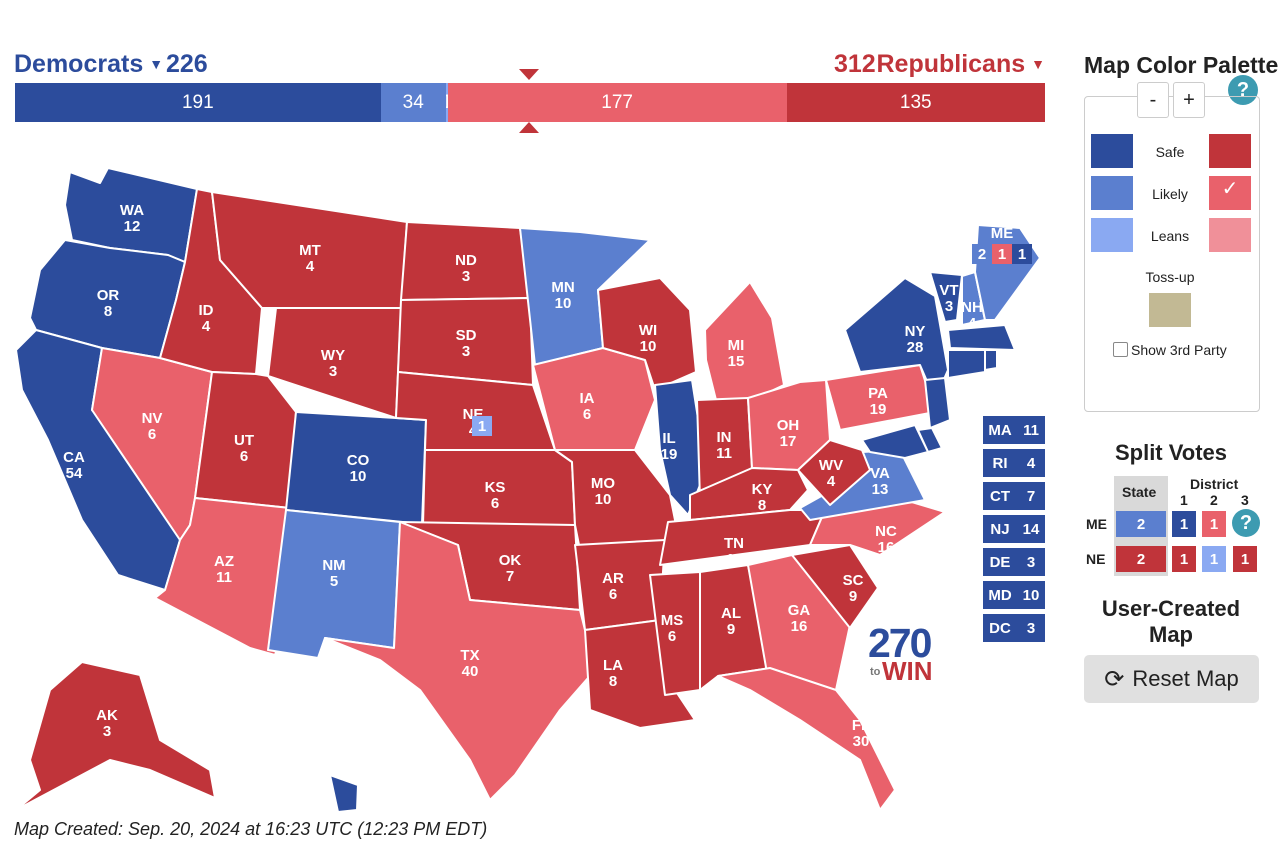 The width and height of the screenshot is (1280, 851). Describe the element at coordinates (617, 102) in the screenshot. I see `bar-segment-likely-r: 177` at that location.